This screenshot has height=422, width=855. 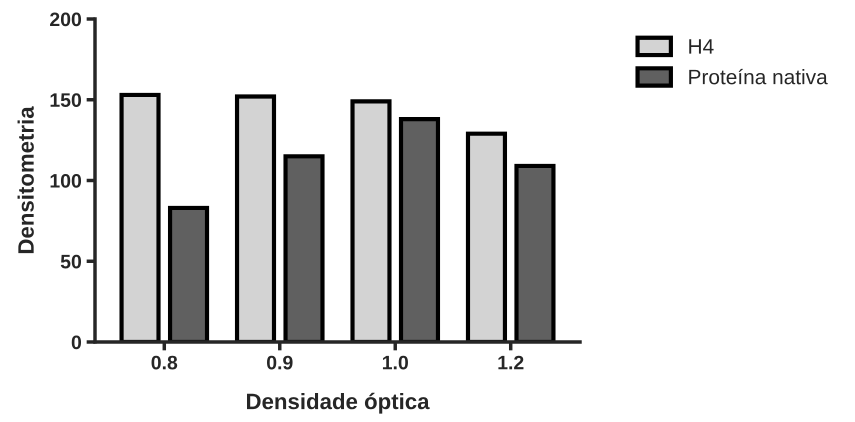 I want to click on x-axis-title: Densidade óptica, so click(x=338, y=403).